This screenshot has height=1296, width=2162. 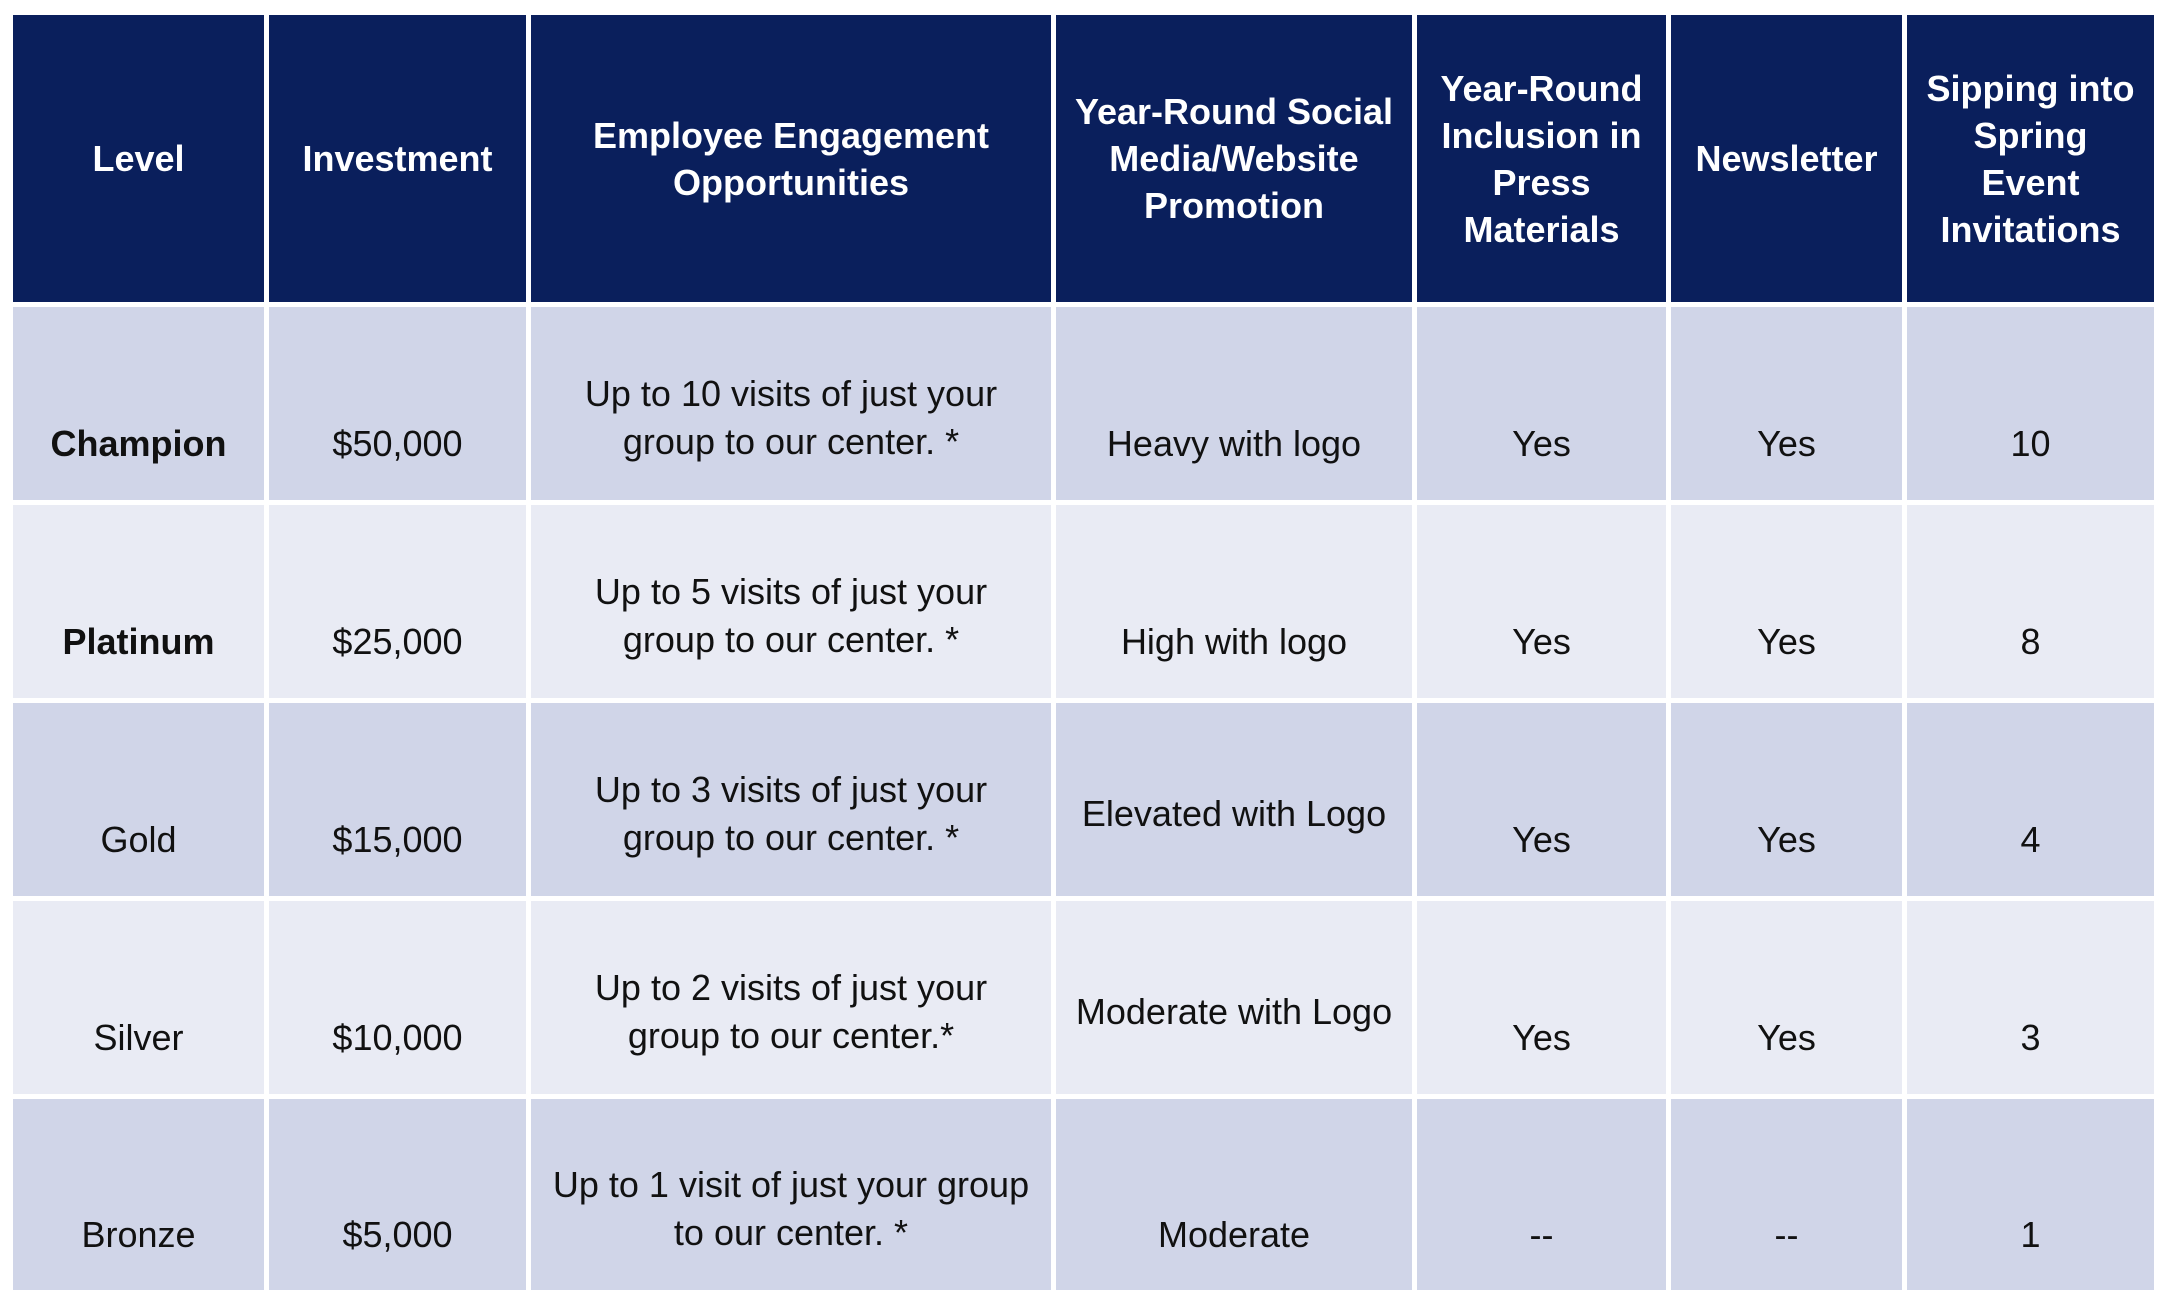 I want to click on invitations-cell: 10, so click(x=2030, y=403).